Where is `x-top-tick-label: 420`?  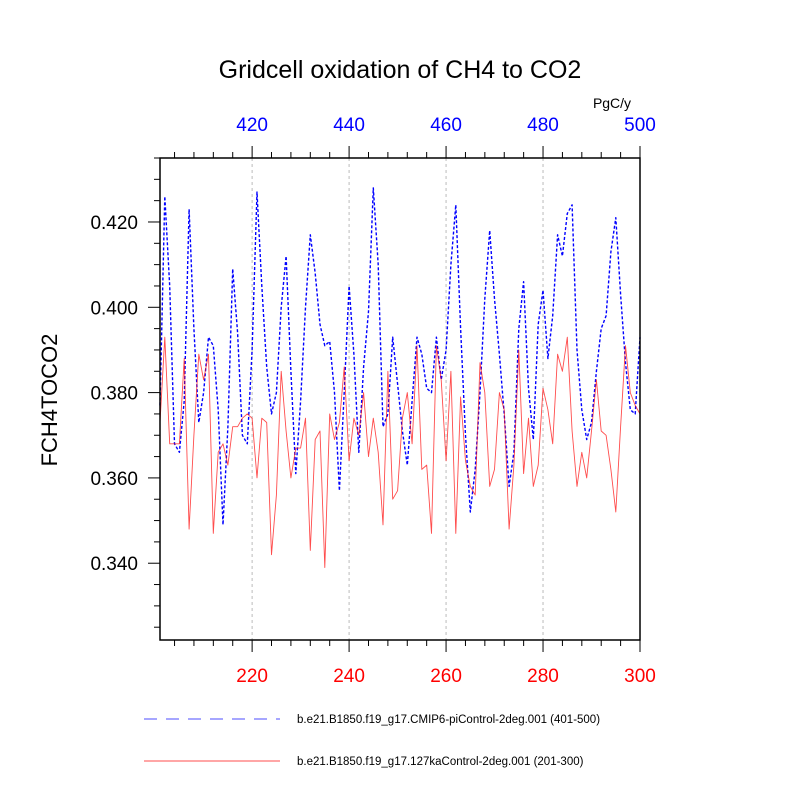
x-top-tick-label: 420 is located at coordinates (252, 125).